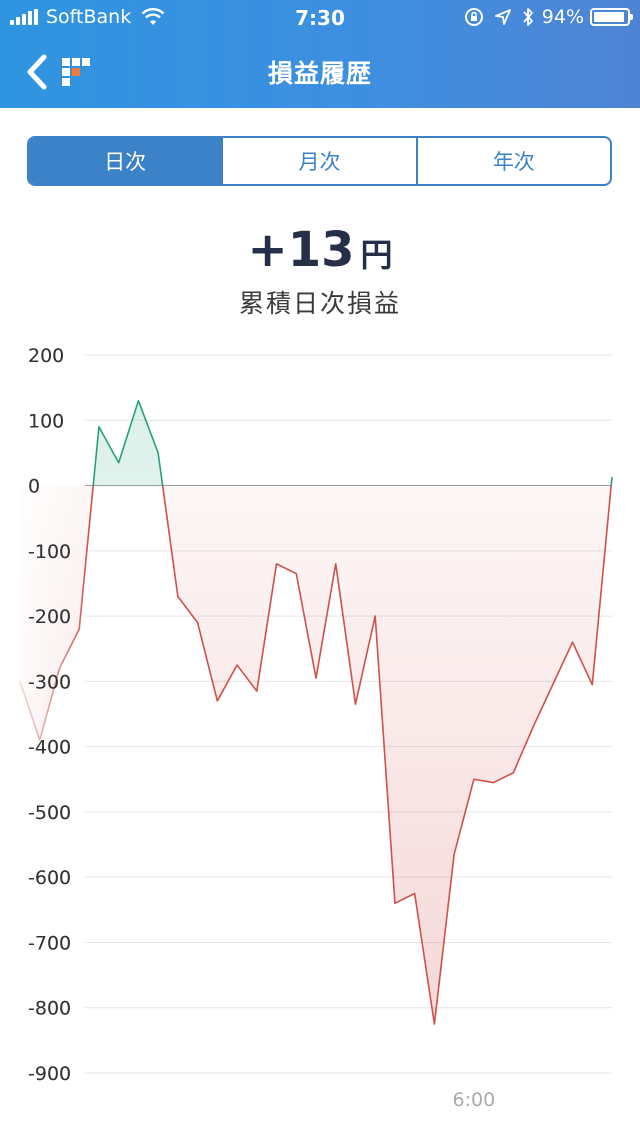 The image size is (640, 1138). Describe the element at coordinates (38, 72) in the screenshot. I see `chevron-left-icon` at that location.